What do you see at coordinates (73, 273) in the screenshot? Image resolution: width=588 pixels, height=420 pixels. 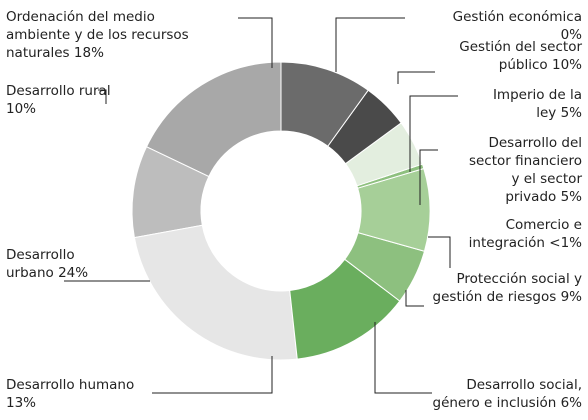 I see `value-label: 24%` at bounding box center [73, 273].